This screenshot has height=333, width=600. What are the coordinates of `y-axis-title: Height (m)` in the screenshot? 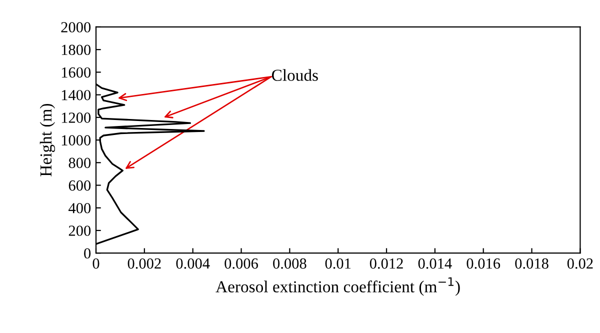 It's located at (48, 140).